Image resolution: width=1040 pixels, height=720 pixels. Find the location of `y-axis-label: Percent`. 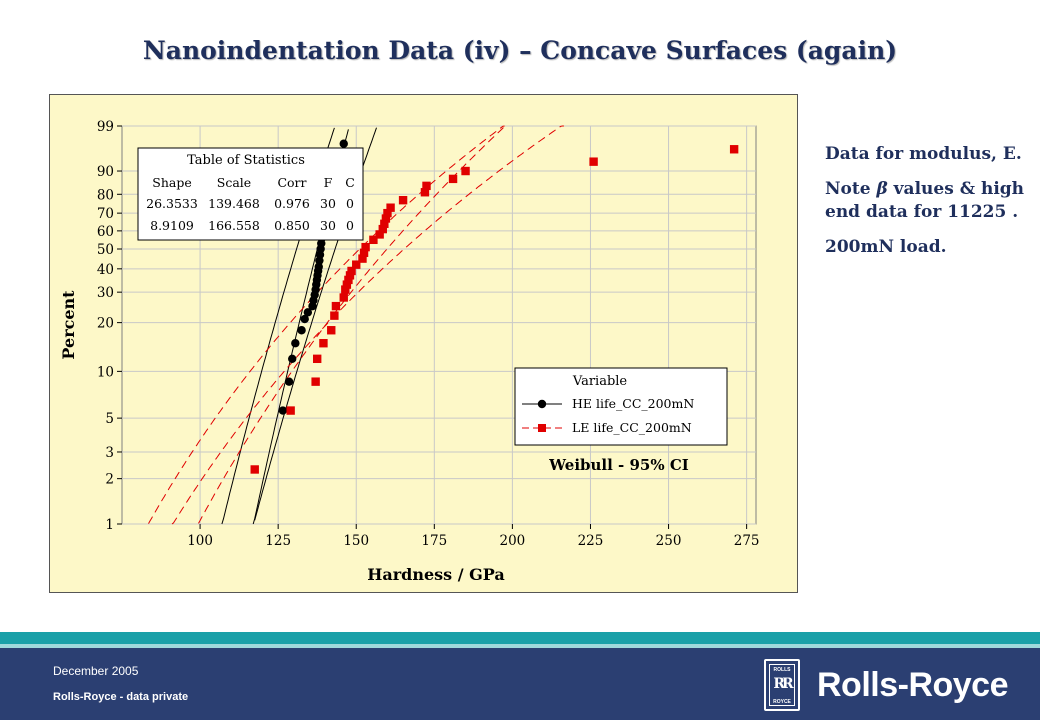

y-axis-label: Percent is located at coordinates (68, 325).